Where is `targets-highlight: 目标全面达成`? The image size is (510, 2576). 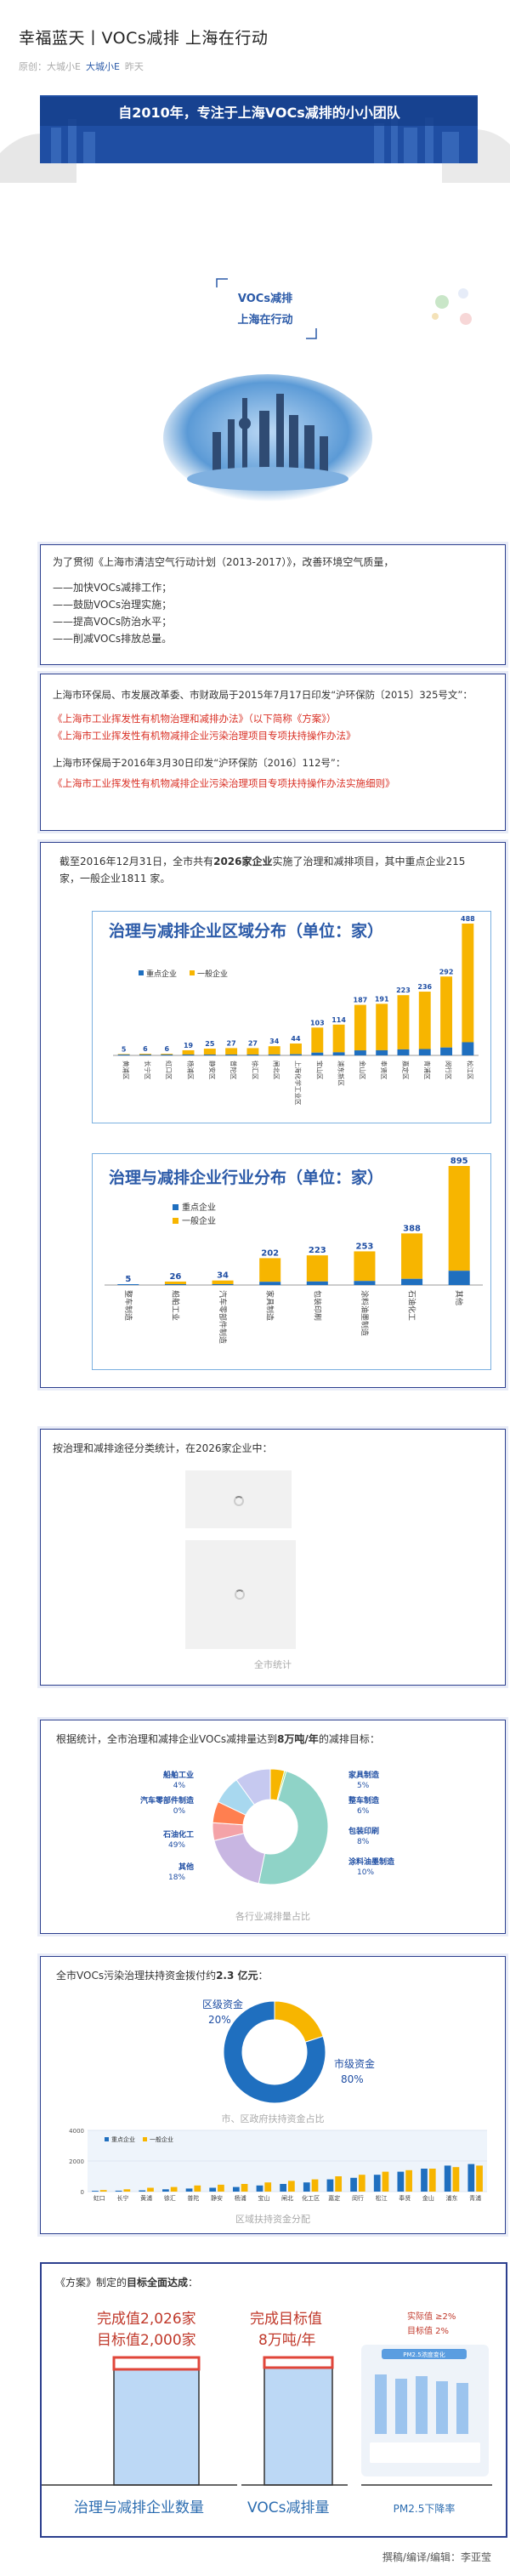 targets-highlight: 目标全面达成 is located at coordinates (158, 2283).